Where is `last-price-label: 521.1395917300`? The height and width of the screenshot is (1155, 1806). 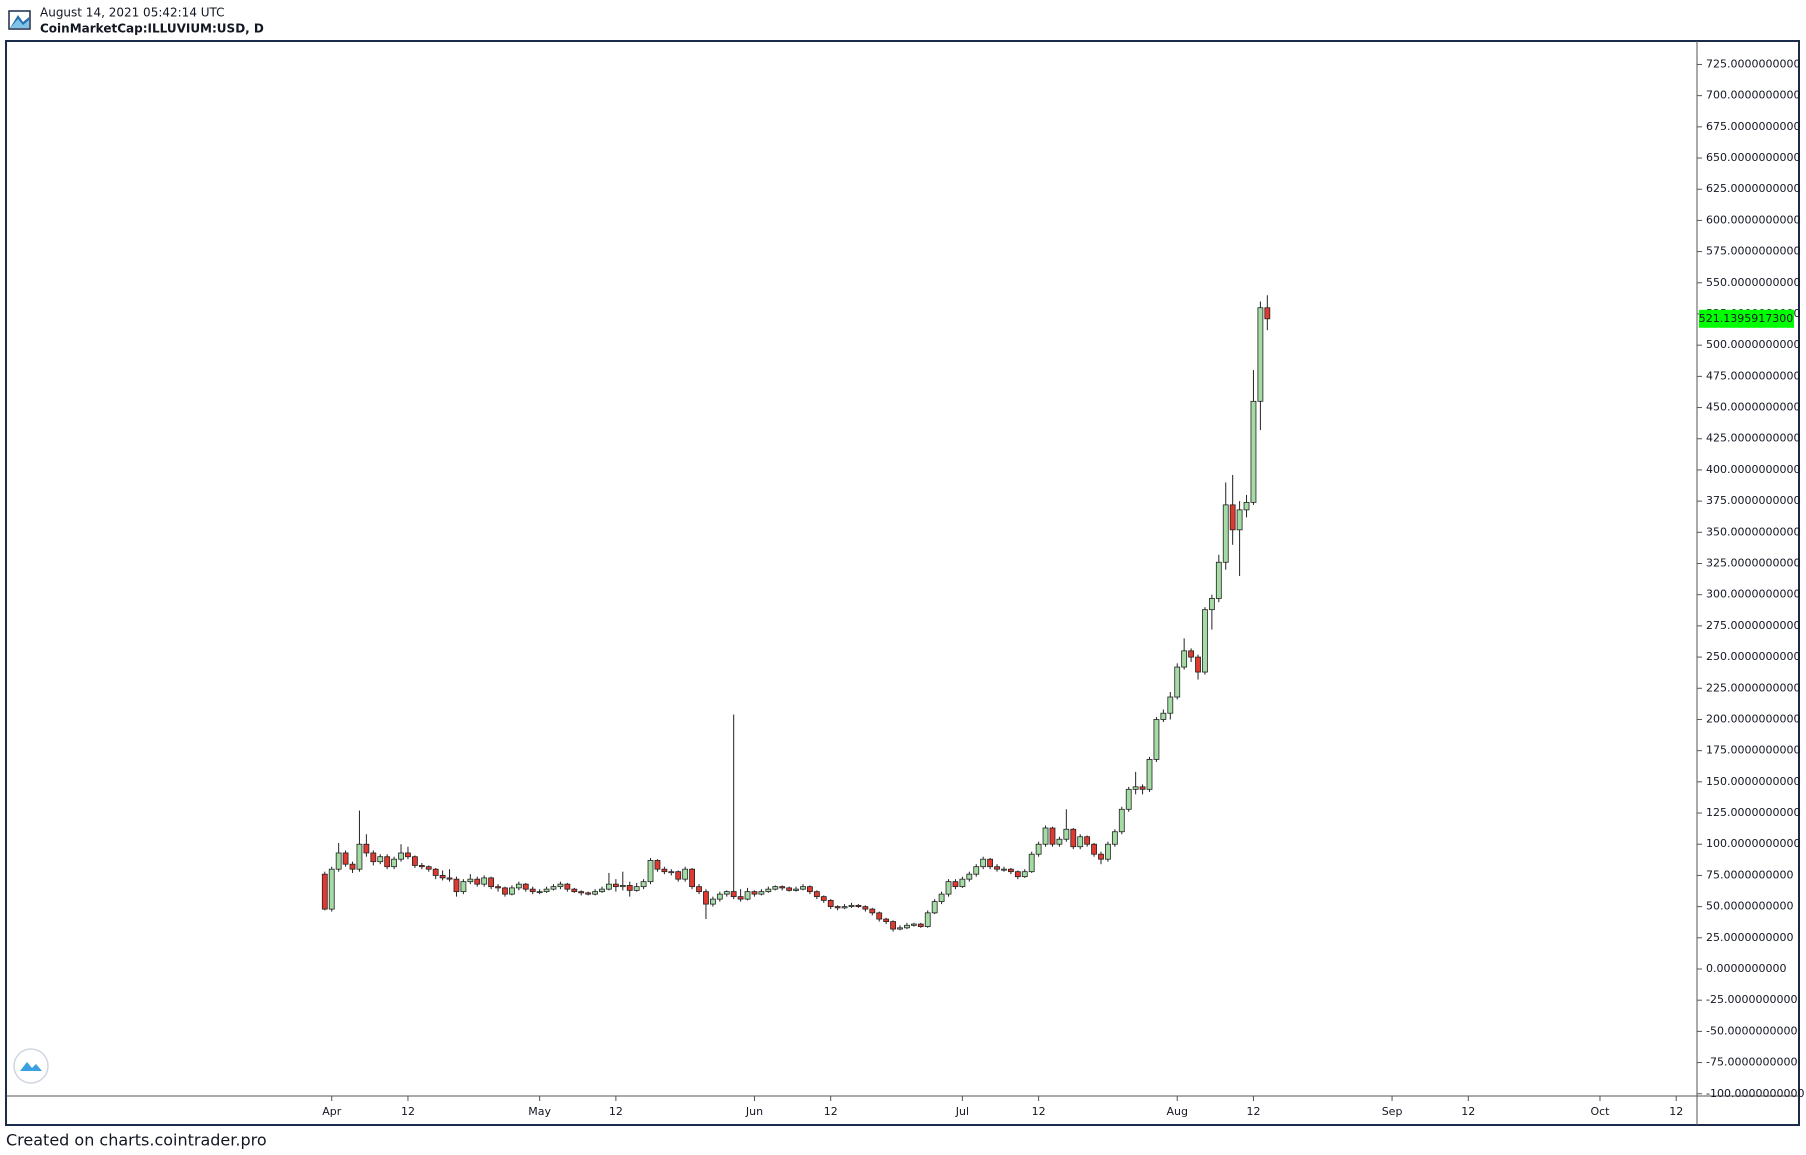
last-price-label: 521.1395917300 is located at coordinates (1746, 318).